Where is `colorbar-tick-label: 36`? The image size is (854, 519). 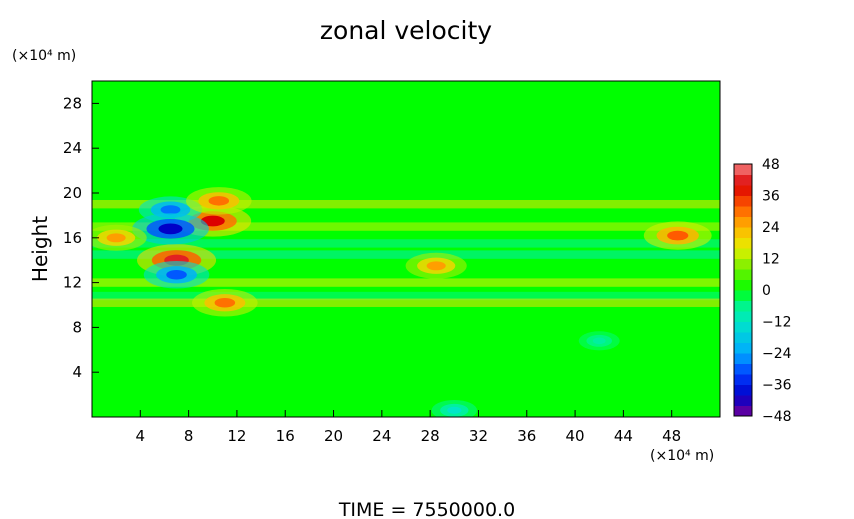 colorbar-tick-label: 36 is located at coordinates (771, 197).